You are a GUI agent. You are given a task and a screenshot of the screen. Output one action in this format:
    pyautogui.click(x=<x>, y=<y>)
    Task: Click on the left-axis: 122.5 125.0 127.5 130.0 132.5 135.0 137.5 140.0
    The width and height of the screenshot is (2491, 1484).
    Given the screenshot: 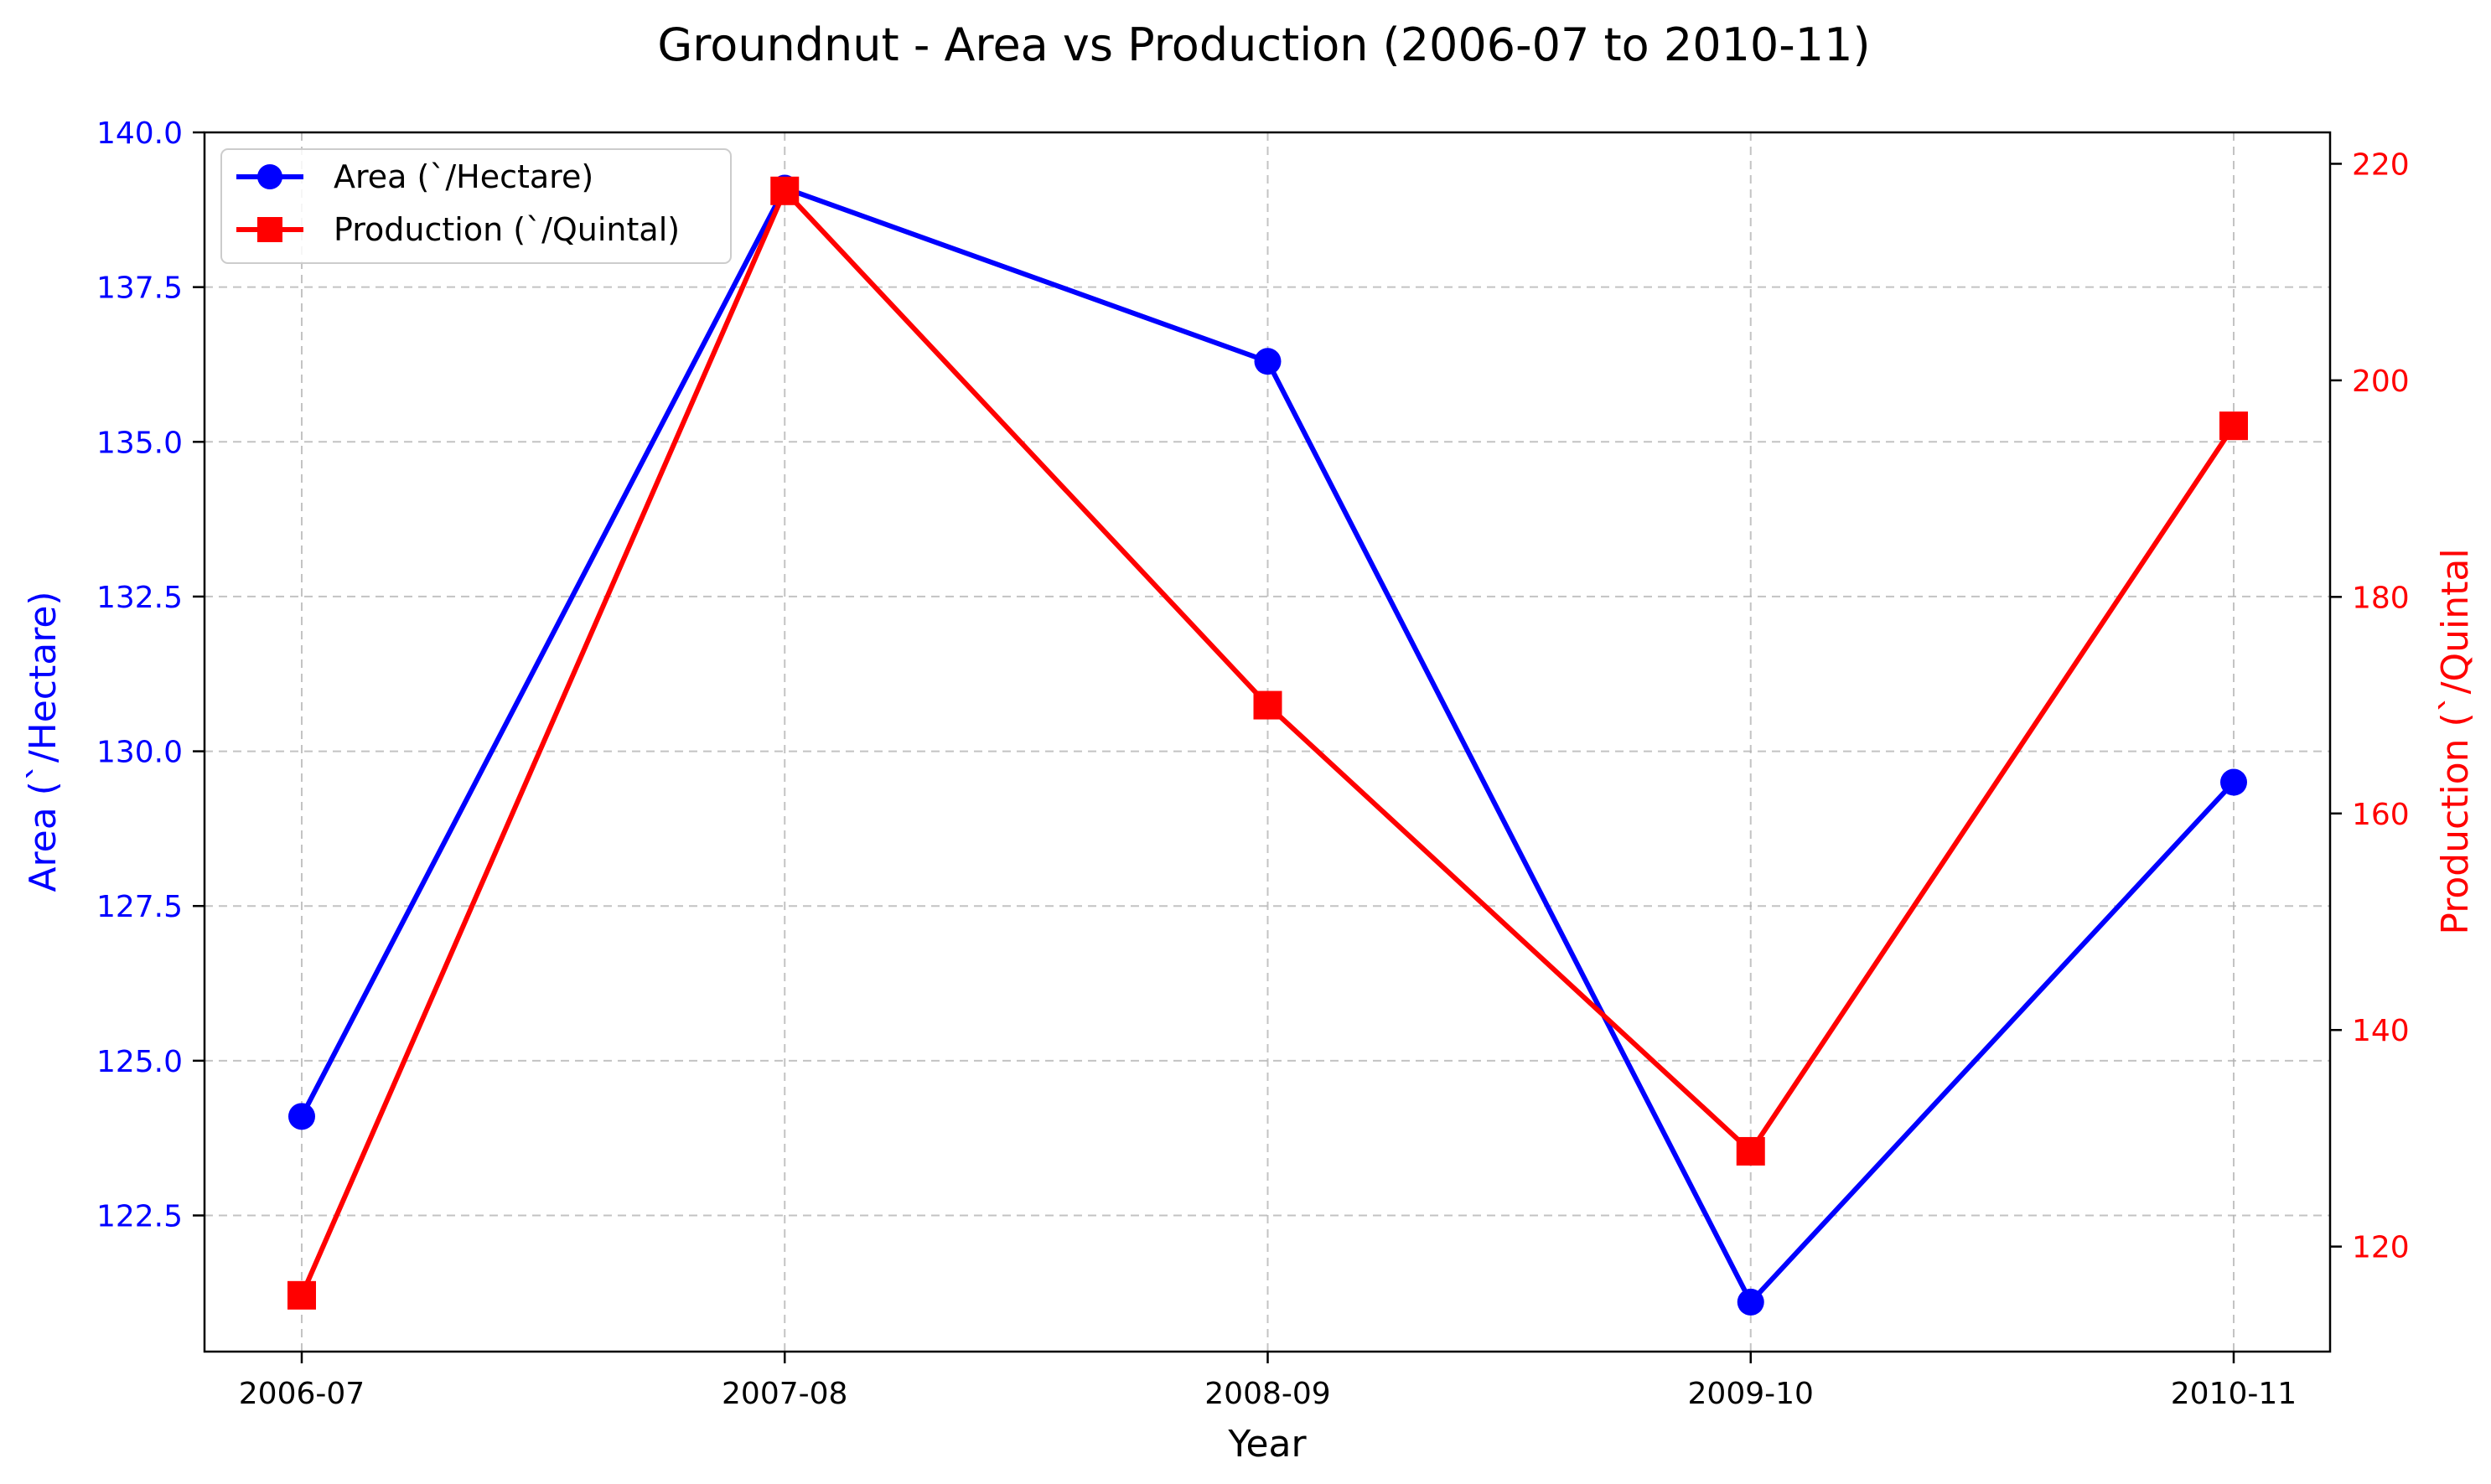 What is the action you would take?
    pyautogui.click(x=150, y=675)
    